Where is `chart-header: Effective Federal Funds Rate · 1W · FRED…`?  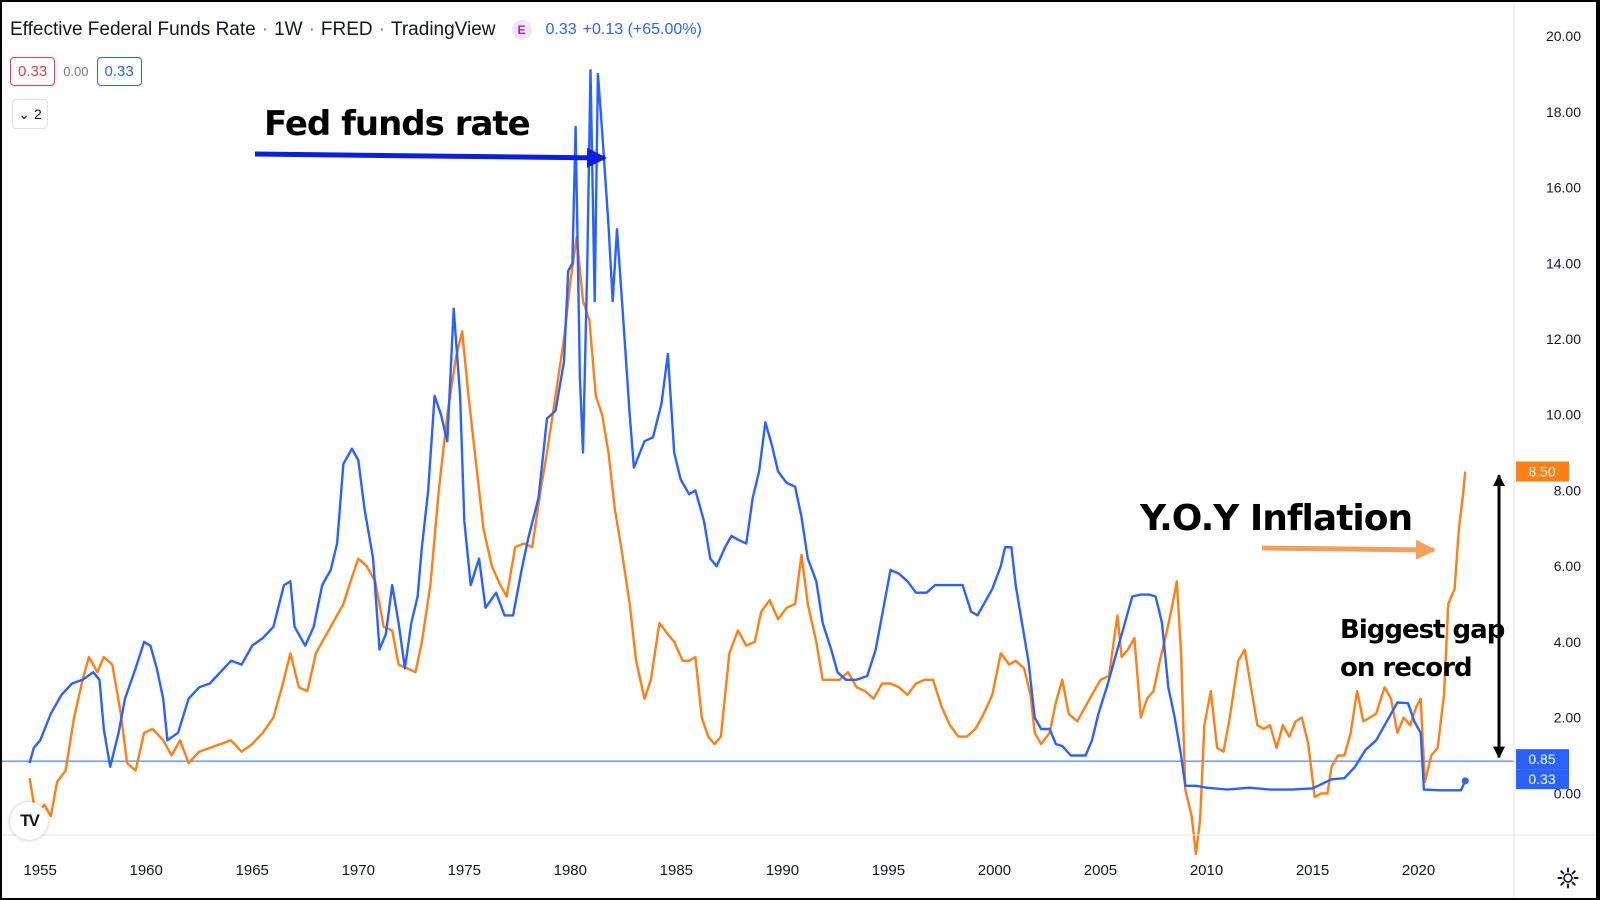
chart-header: Effective Federal Funds Rate · 1W · FRED… is located at coordinates (356, 30).